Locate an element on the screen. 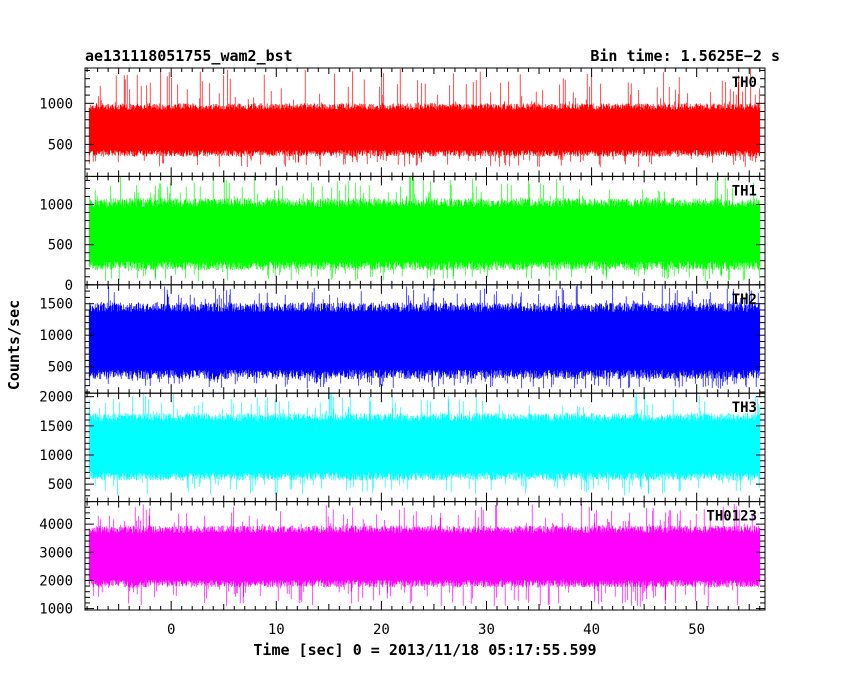  panel-th0123: 1000 2000 3000 4000 TH0123 is located at coordinates (402, 559).